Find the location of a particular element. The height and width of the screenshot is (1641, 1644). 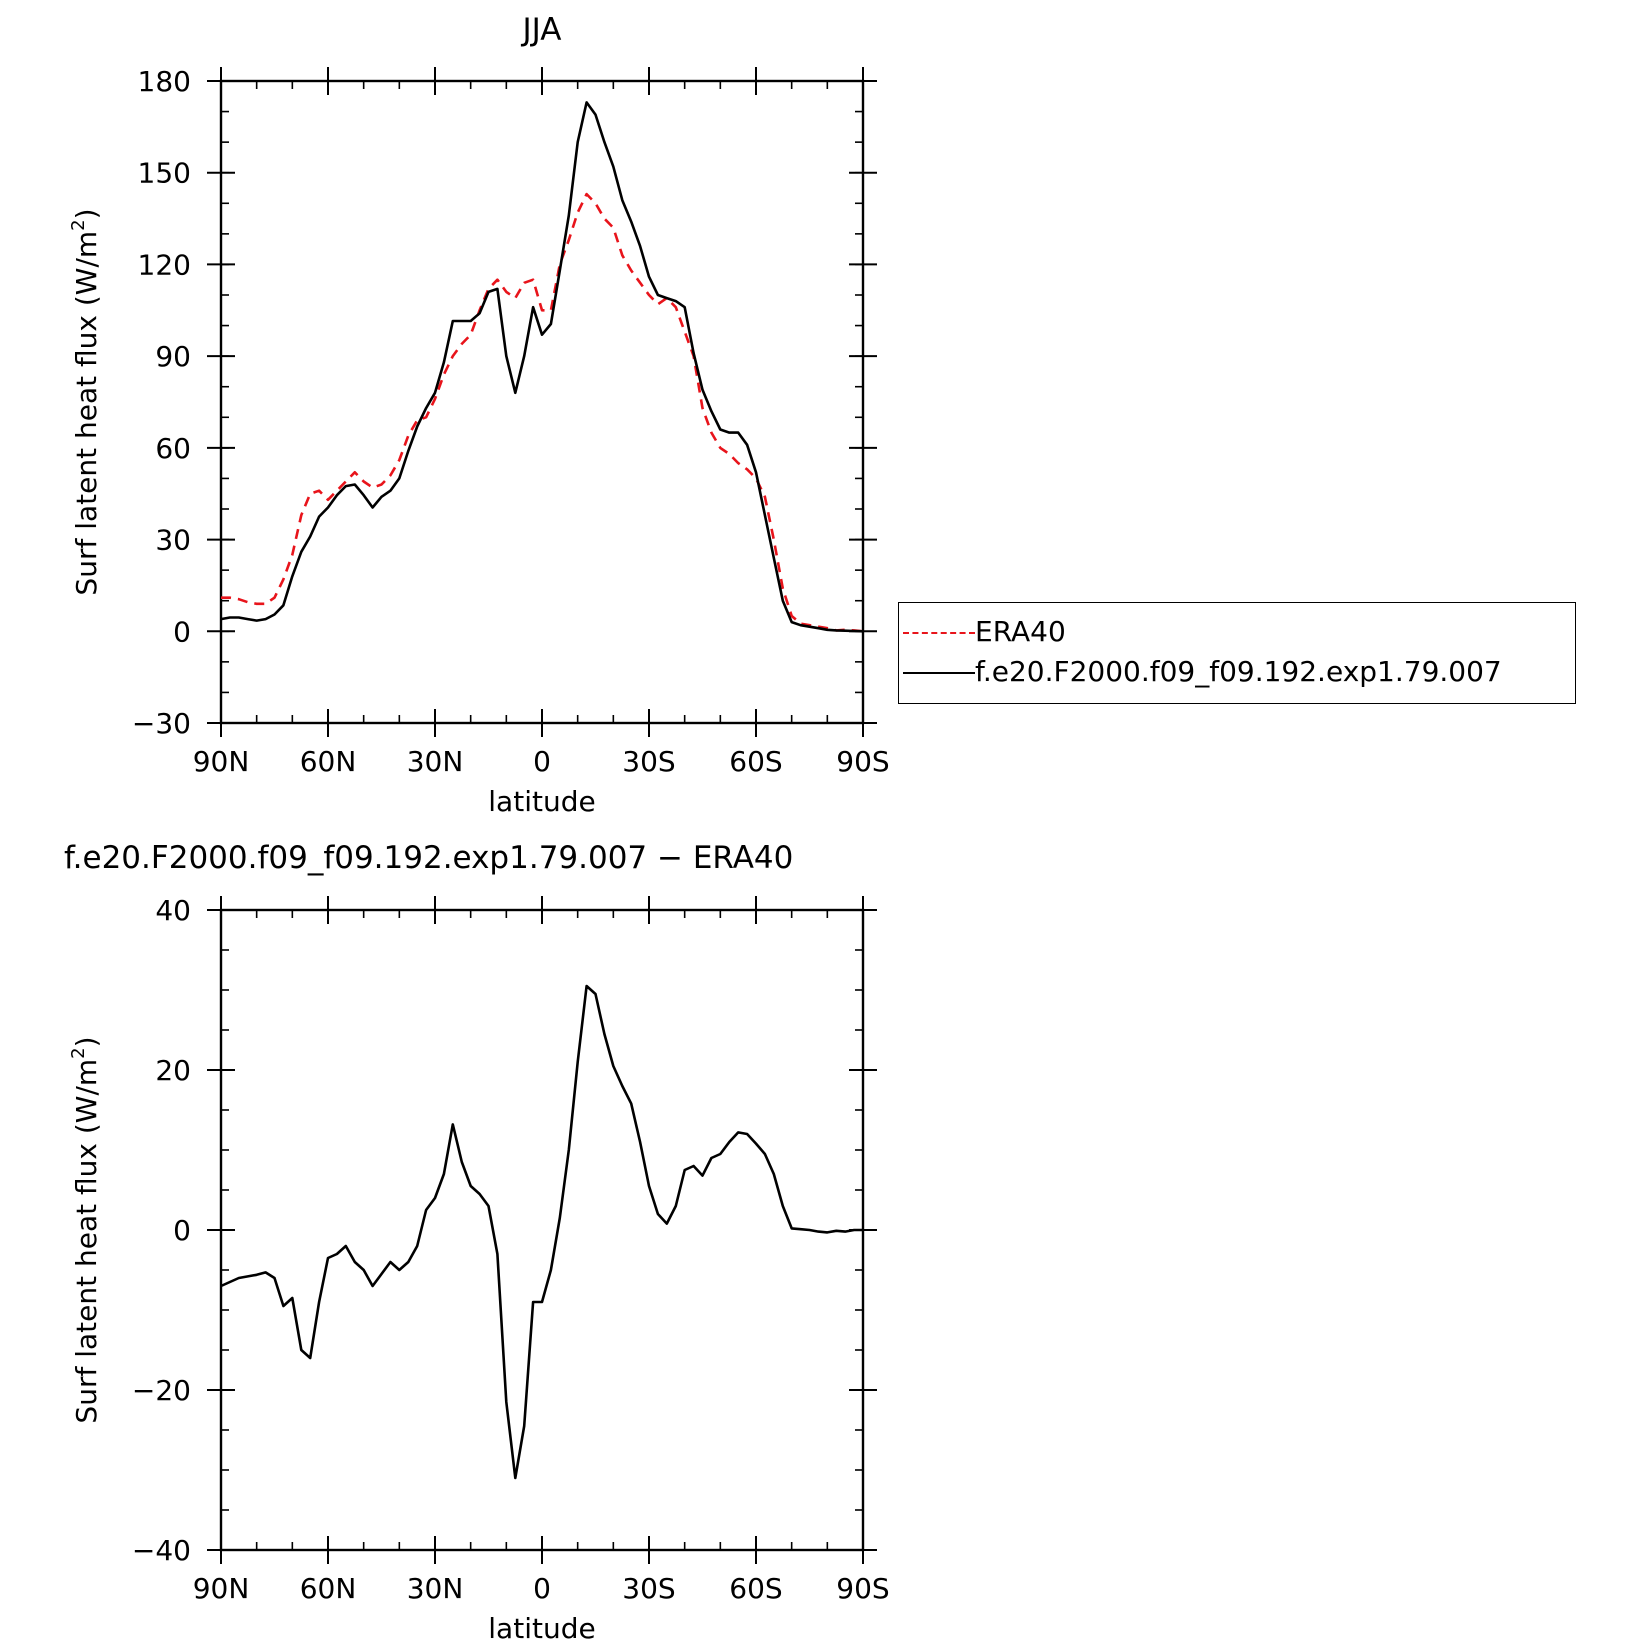

top-y-tick-label: 120 is located at coordinates (164, 264).